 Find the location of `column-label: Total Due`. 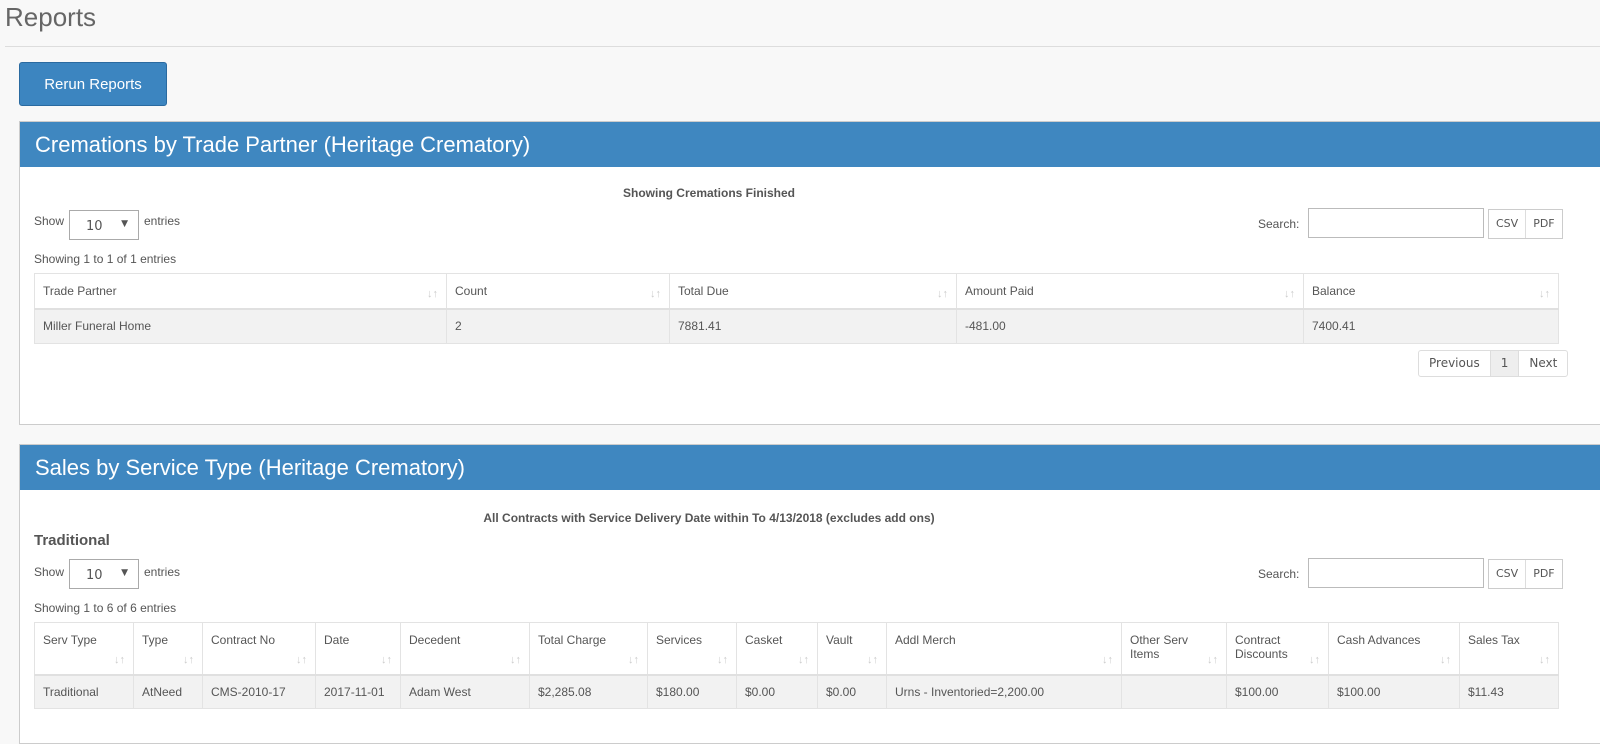

column-label: Total Due is located at coordinates (703, 291).